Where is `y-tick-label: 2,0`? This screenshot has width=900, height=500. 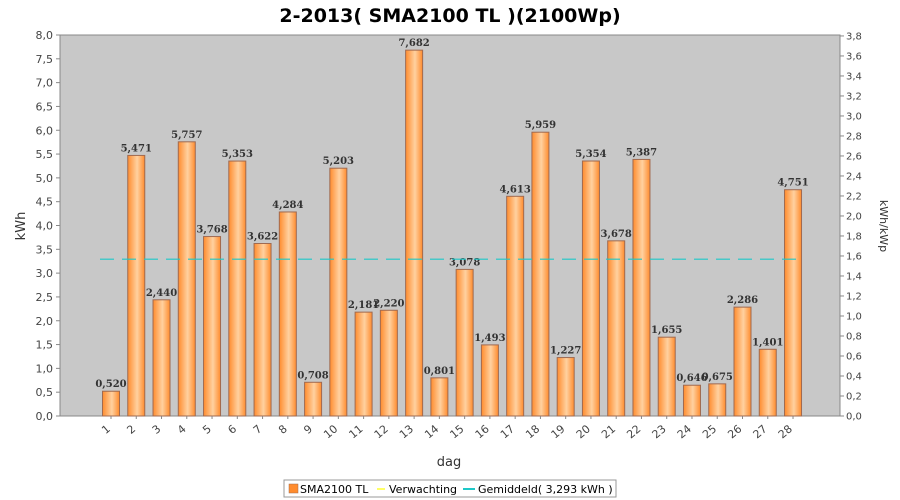
y-tick-label: 2,0 is located at coordinates (45, 321).